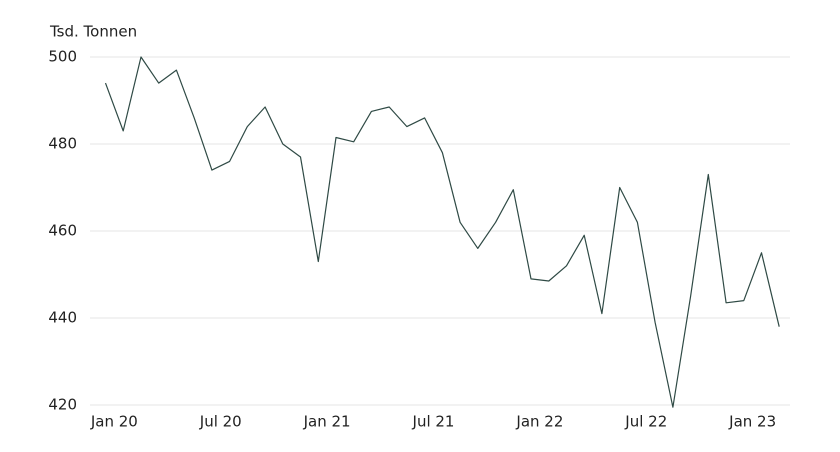 This screenshot has width=840, height=452. Describe the element at coordinates (114, 422) in the screenshot. I see `x-tick-label: Jan 20` at that location.